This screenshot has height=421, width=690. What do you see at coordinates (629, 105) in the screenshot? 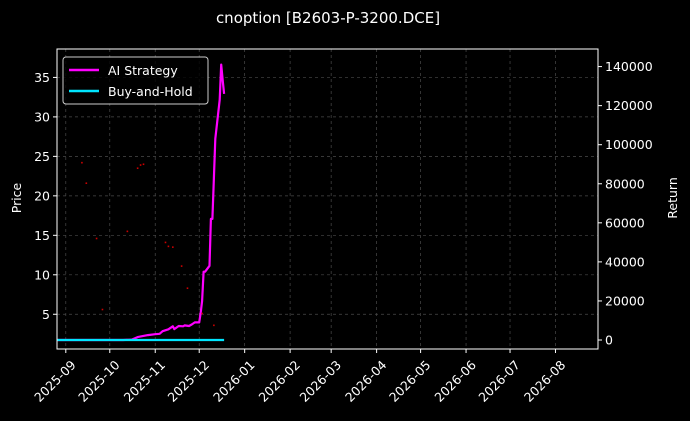
I see `y-tick-label-right: 120000` at bounding box center [629, 105].